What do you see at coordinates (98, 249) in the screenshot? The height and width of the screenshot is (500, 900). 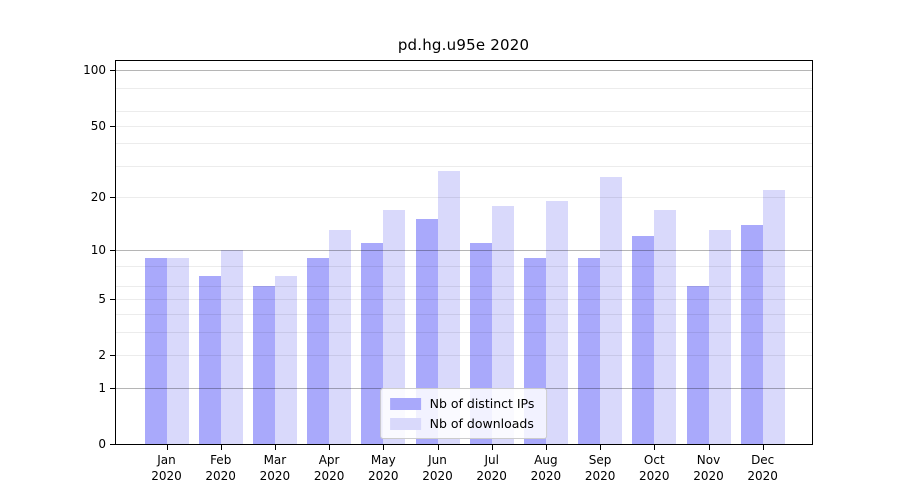 I see `y-tick-label: 10` at bounding box center [98, 249].